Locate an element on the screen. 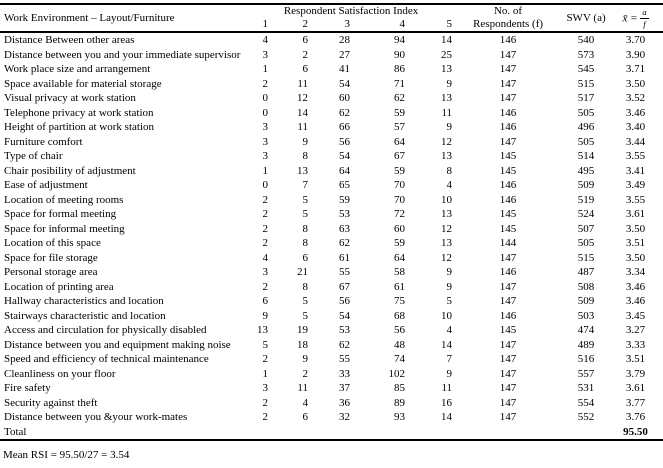  row-value: 3.61 is located at coordinates (635, 214).